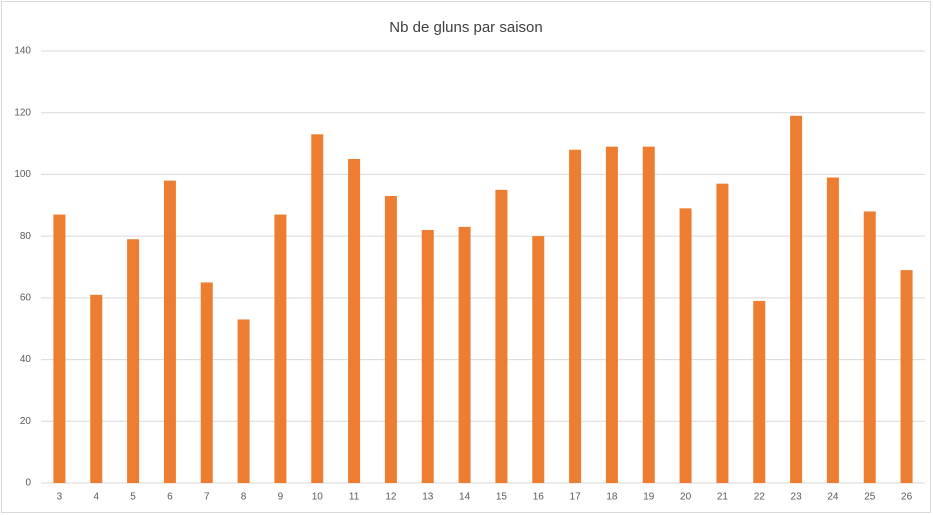  Describe the element at coordinates (170, 497) in the screenshot. I see `x-tick-label: 6` at that location.